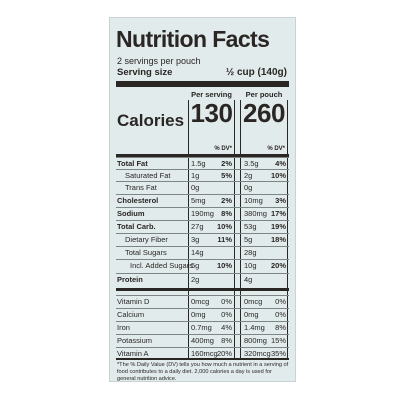 The image size is (400, 400). I want to click on dv-per-pouch: 20%, so click(278, 265).